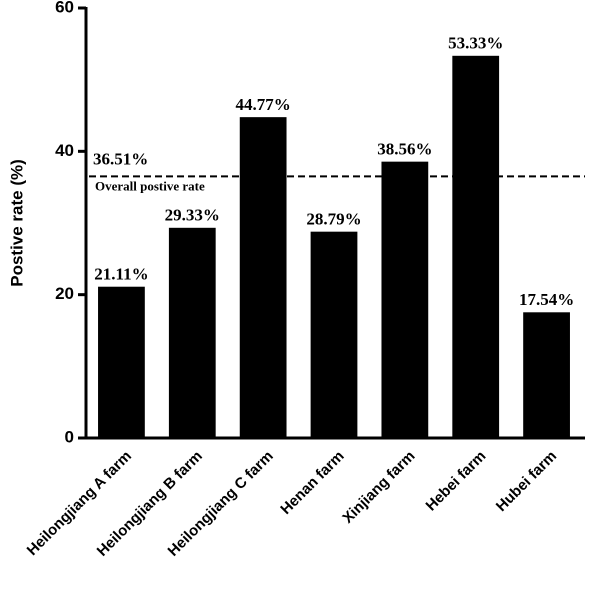  What do you see at coordinates (69, 436) in the screenshot?
I see `y-tick-label: 0` at bounding box center [69, 436].